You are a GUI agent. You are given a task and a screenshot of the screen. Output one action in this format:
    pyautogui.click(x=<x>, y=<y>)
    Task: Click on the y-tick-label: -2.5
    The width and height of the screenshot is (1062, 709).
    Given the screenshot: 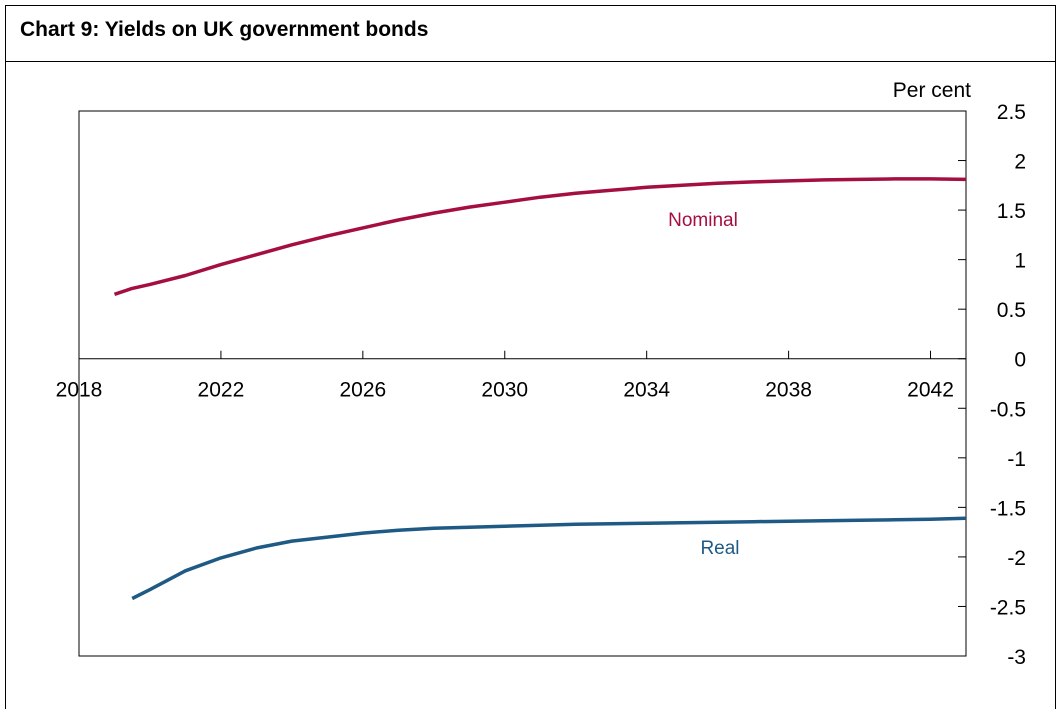 What is the action you would take?
    pyautogui.click(x=1008, y=607)
    